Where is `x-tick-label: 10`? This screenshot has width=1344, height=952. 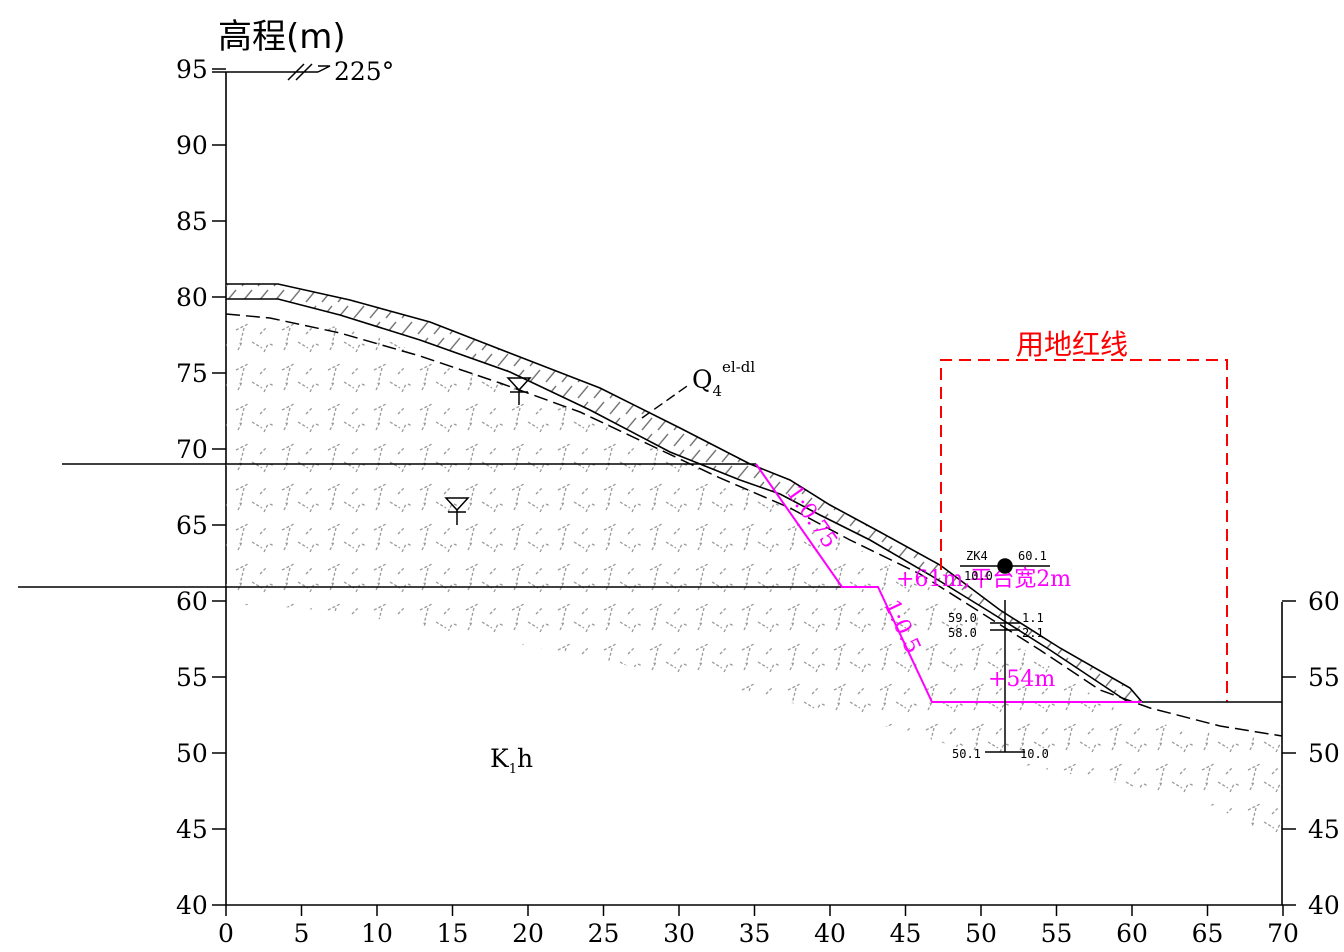 x-tick-label: 10 is located at coordinates (377, 933).